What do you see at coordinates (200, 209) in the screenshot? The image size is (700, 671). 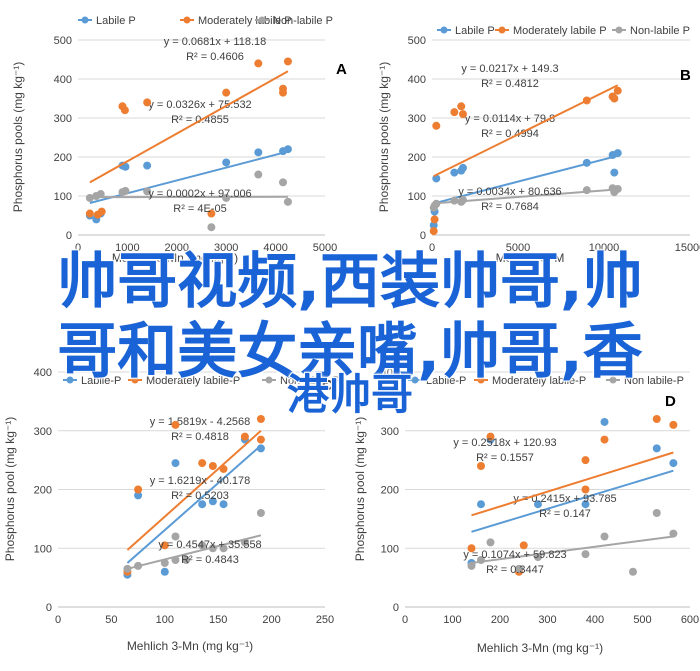 I see `trend-r-squared: R² = 4E-05` at bounding box center [200, 209].